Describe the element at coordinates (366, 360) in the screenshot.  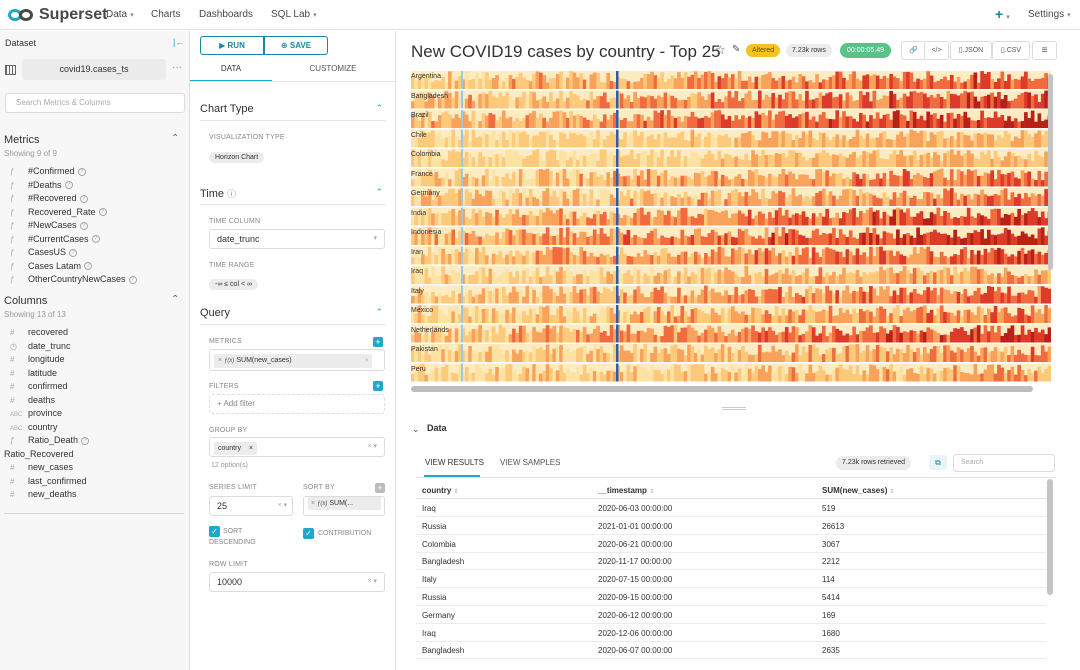
I see `chevron-right-icon: ›` at that location.